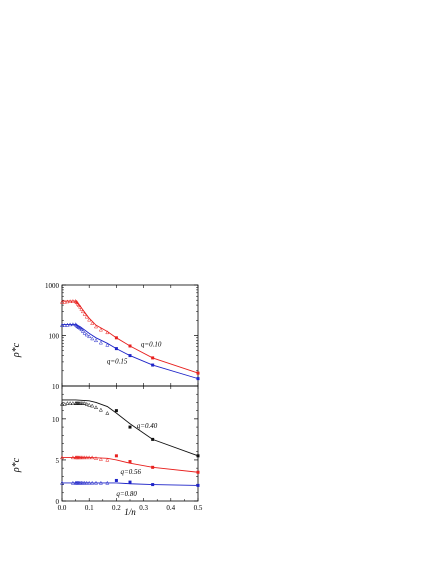 This screenshot has width=436, height=564. What do you see at coordinates (56, 387) in the screenshot?
I see `top-y-tick-label: 10` at bounding box center [56, 387].